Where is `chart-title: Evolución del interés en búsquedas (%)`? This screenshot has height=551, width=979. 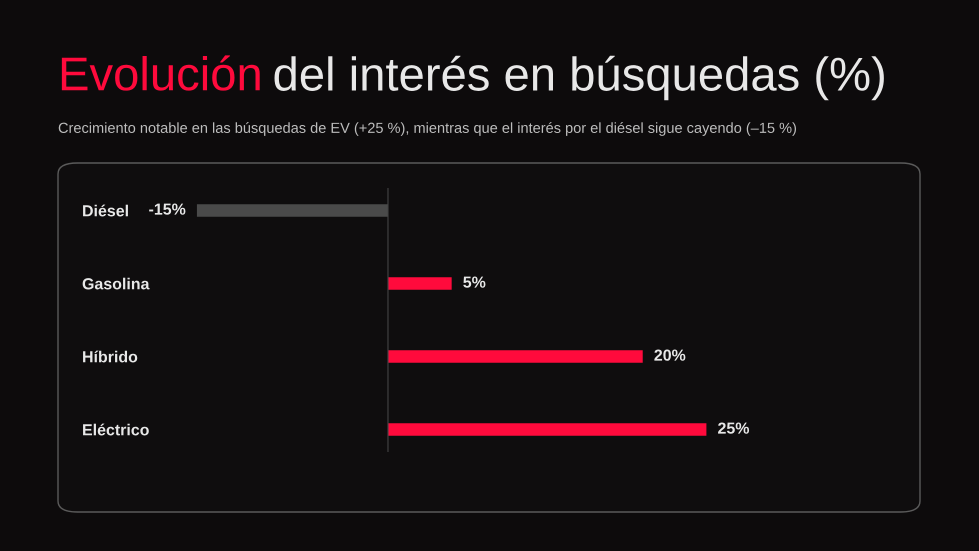
chart-title: Evolución del interés en búsquedas (%) is located at coordinates (473, 77).